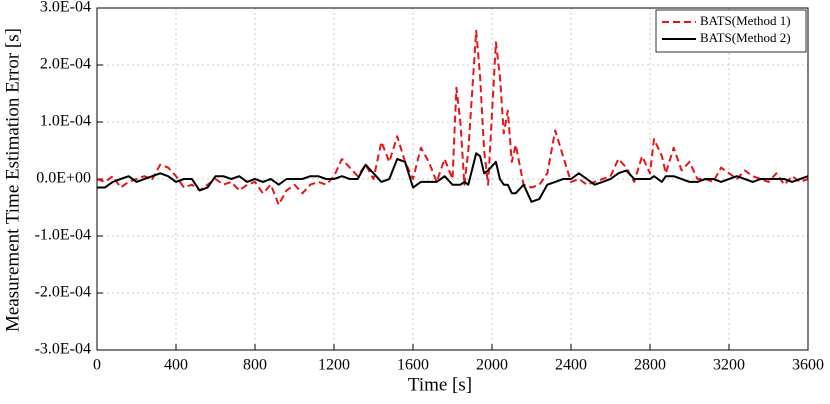 Image resolution: width=830 pixels, height=404 pixels. Describe the element at coordinates (65, 8) in the screenshot. I see `y-tick-label: 3.0E-04` at that location.